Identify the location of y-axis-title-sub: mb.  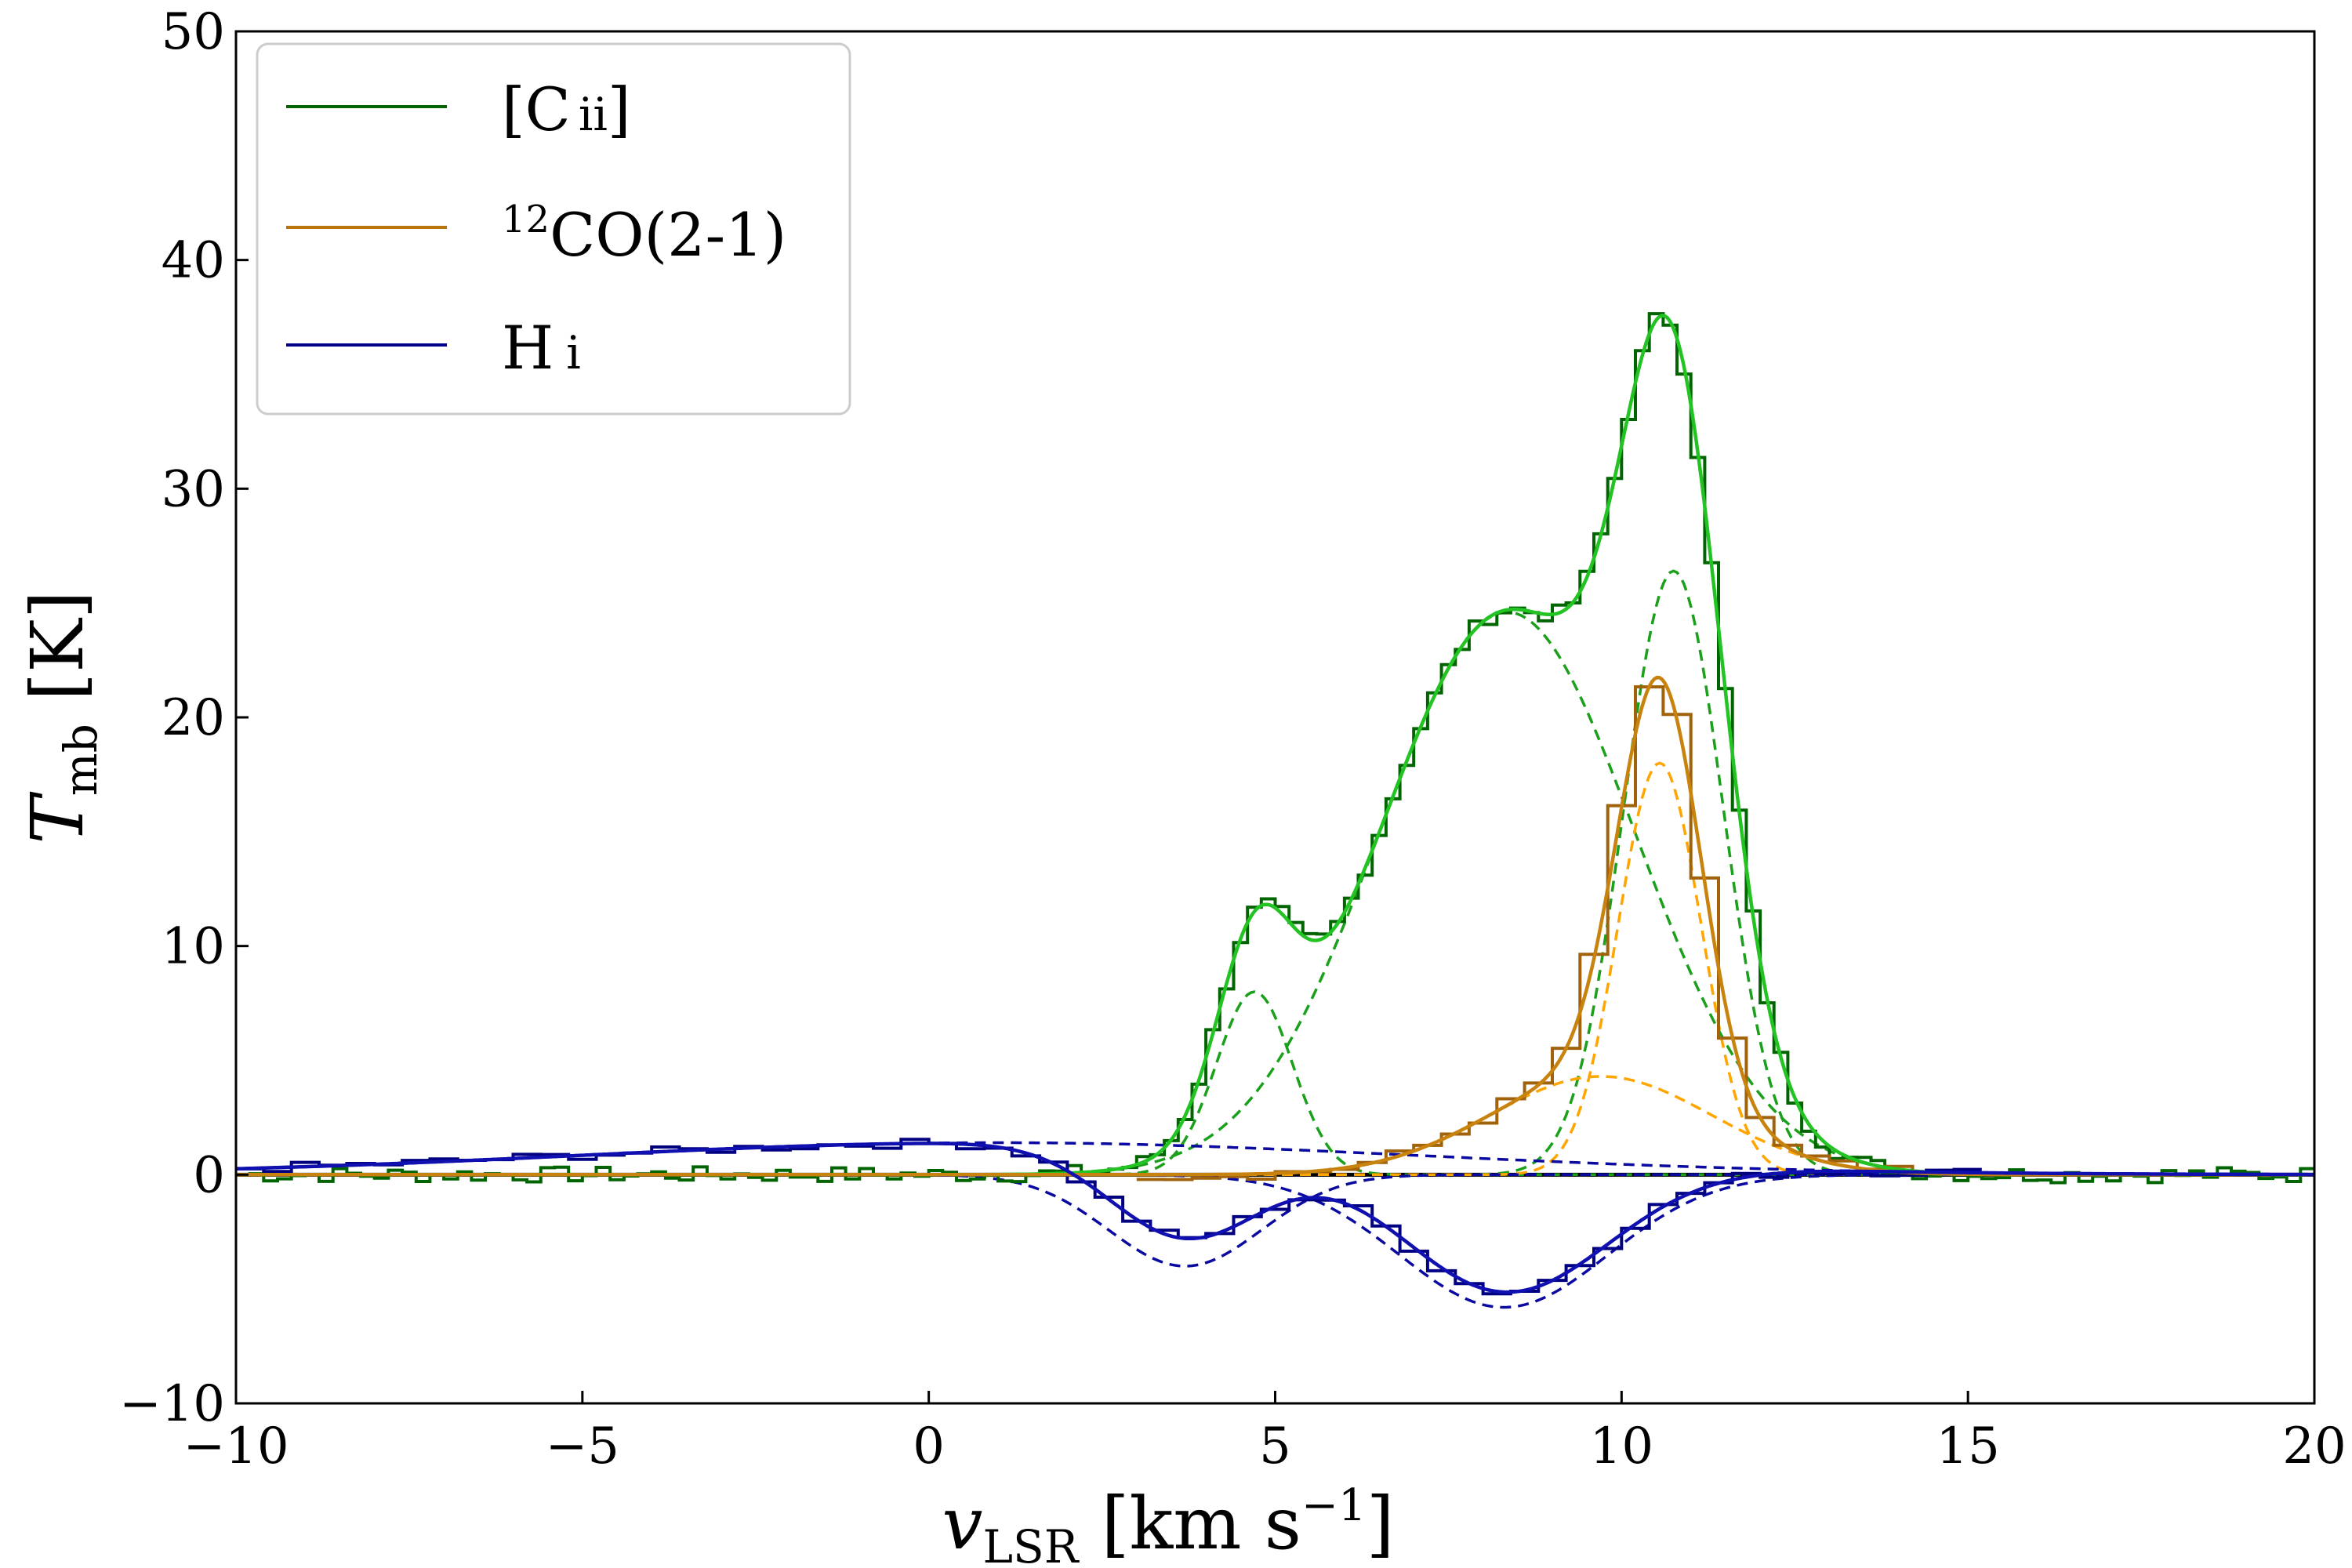
(80, 760).